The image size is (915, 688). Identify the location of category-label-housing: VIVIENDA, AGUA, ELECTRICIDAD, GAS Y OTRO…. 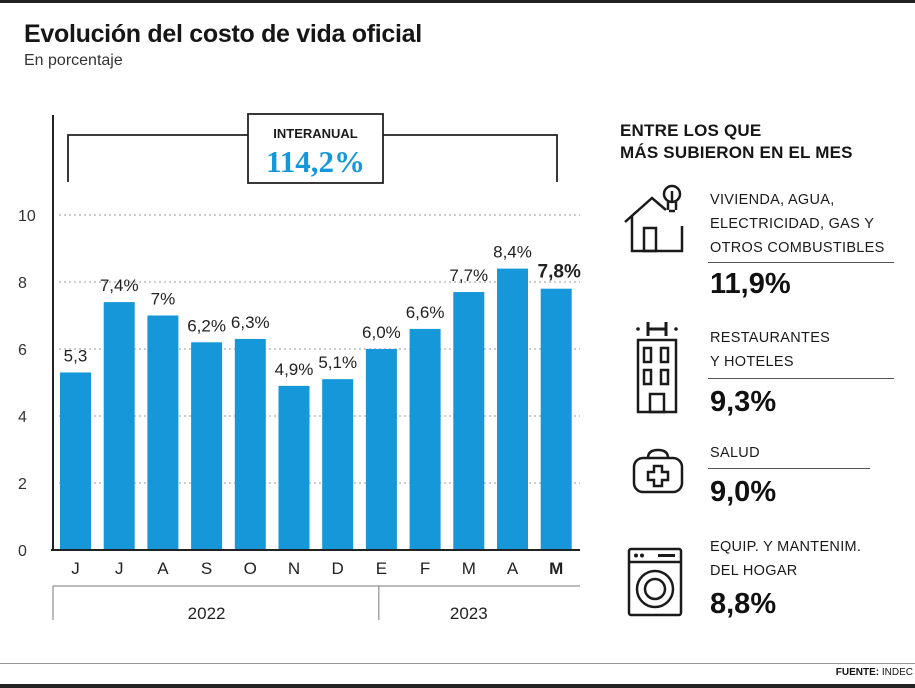
(797, 224).